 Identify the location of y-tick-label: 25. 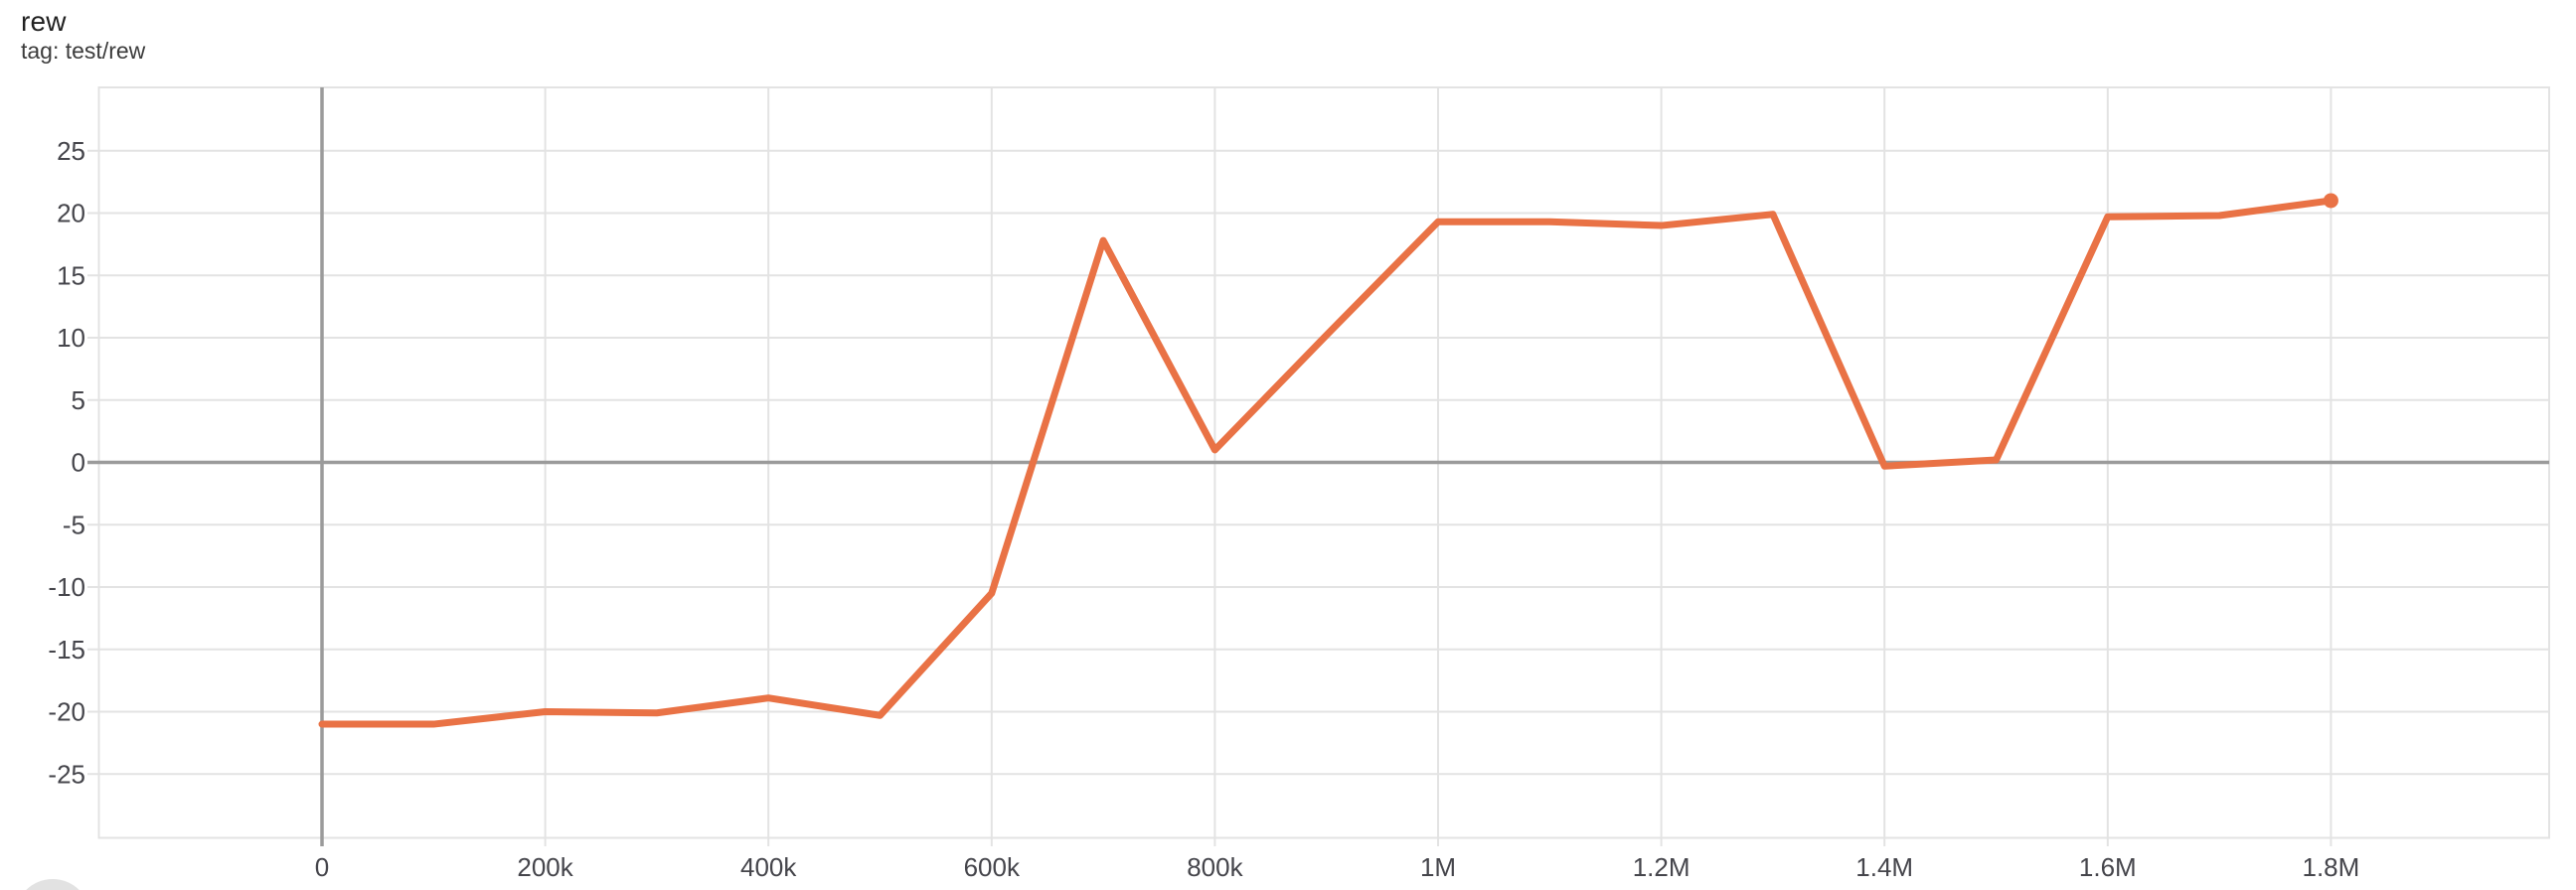
(71, 151).